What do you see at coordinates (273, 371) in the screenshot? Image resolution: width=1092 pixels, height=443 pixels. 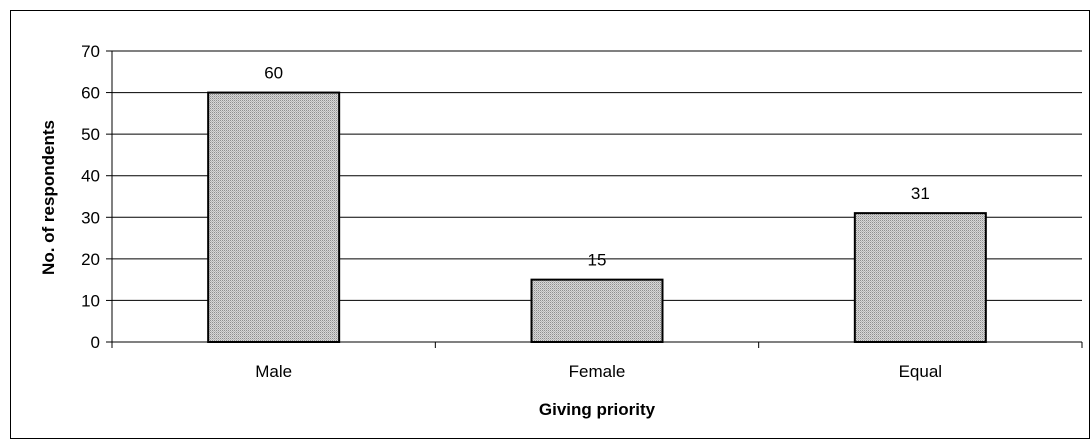 I see `x-category-label: Male` at bounding box center [273, 371].